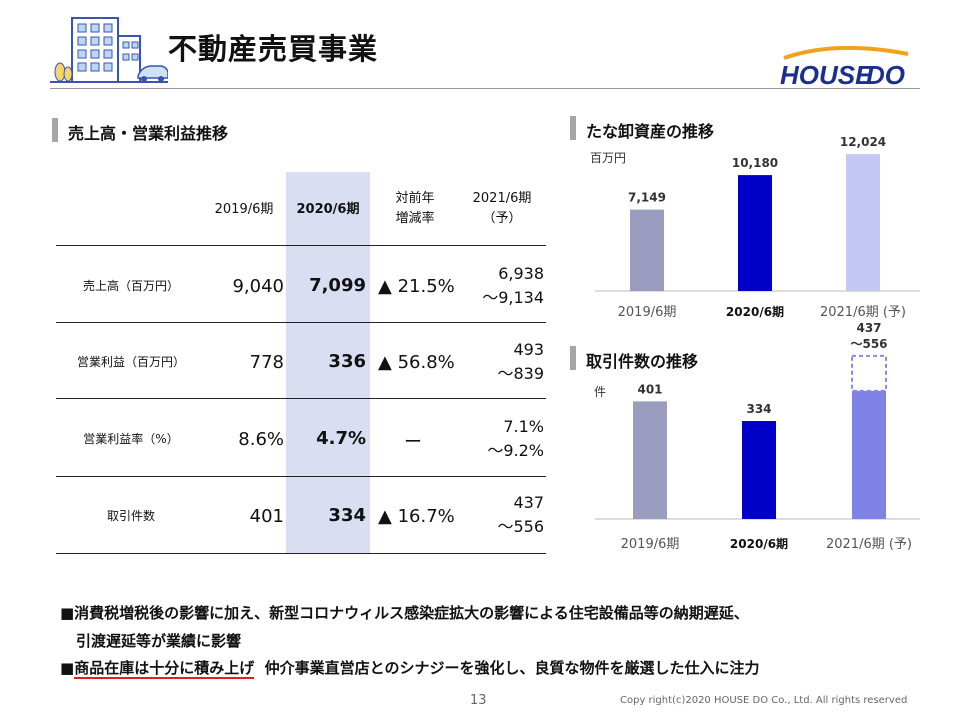 The height and width of the screenshot is (720, 960). I want to click on margin-2021-high: ～9.2%, so click(515, 450).